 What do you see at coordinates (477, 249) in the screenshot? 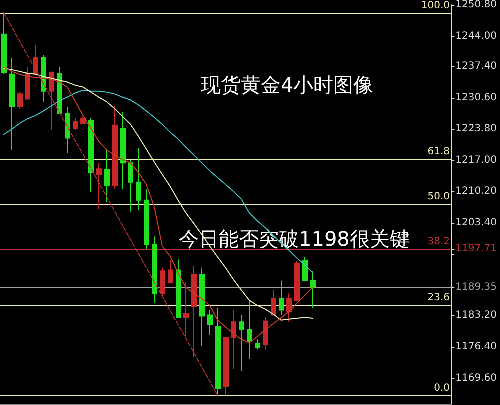
I see `y-tick-label: 1197.71` at bounding box center [477, 249].